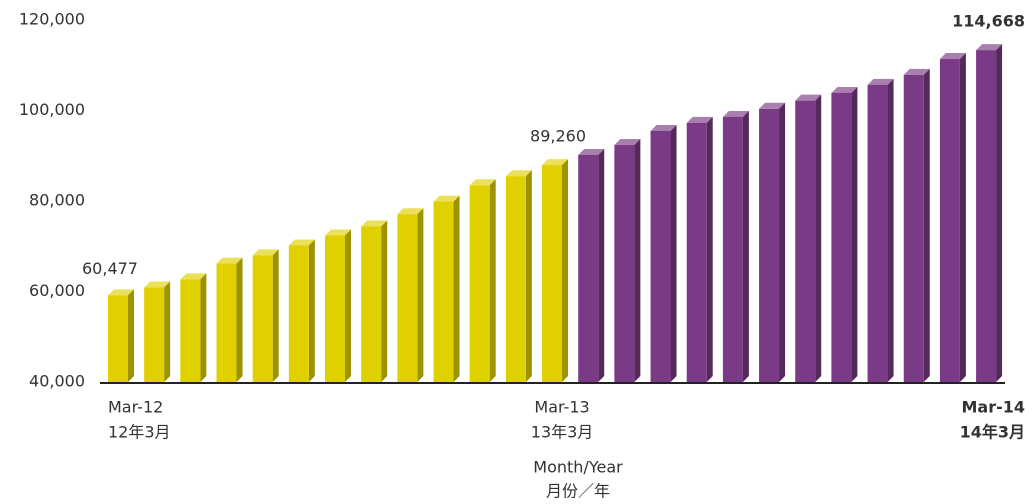 This screenshot has width=1036, height=504. What do you see at coordinates (57, 290) in the screenshot?
I see `y-tick-label: 60,000` at bounding box center [57, 290].